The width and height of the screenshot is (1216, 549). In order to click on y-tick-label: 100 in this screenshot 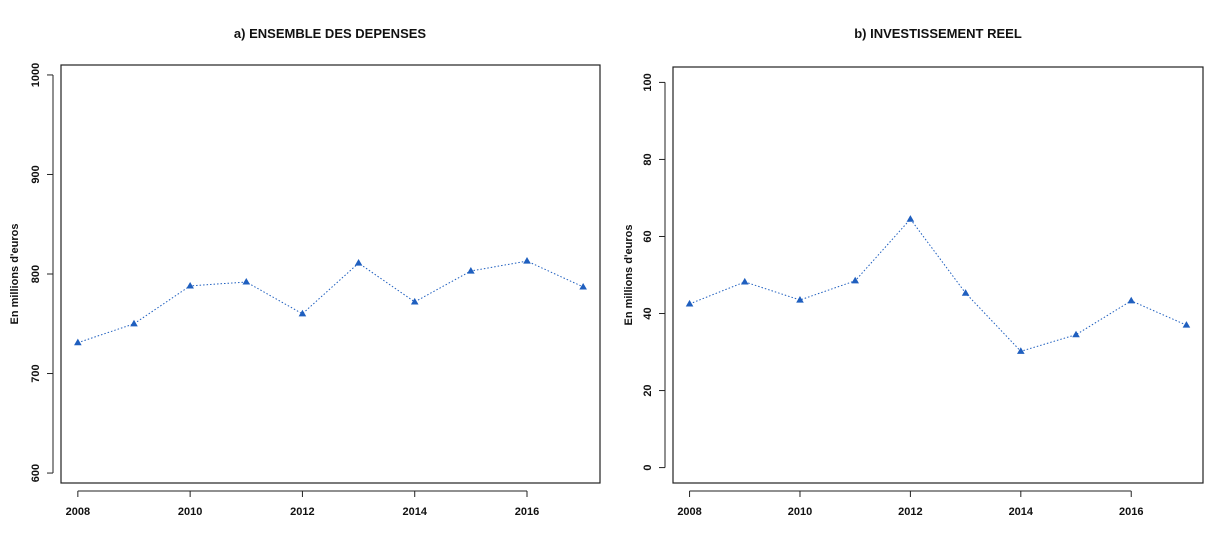, I will do `click(648, 82)`.